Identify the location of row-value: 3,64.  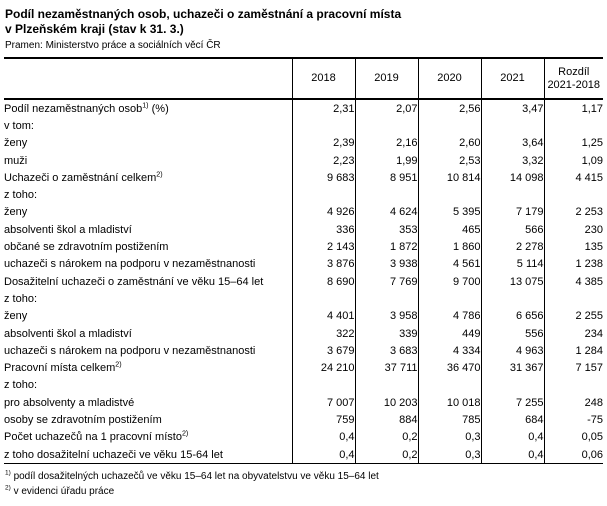
(513, 143).